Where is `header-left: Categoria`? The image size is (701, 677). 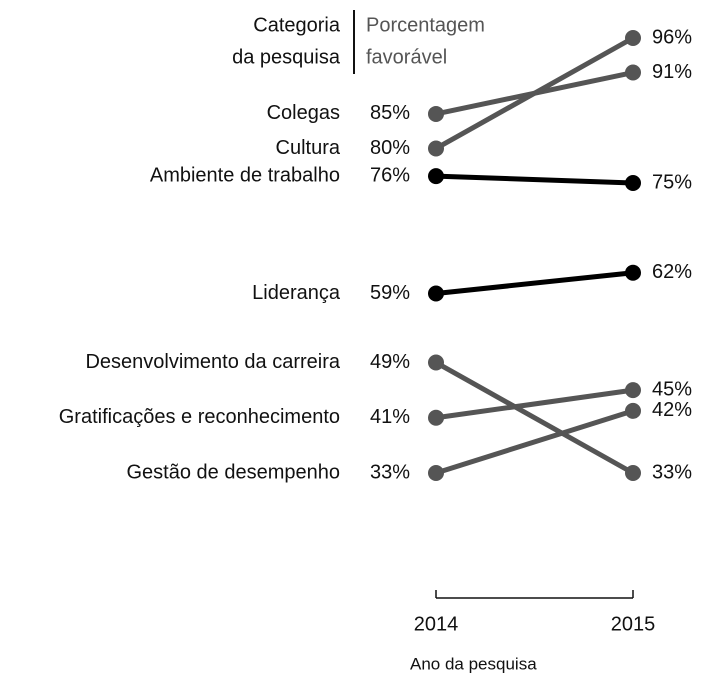 header-left: Categoria is located at coordinates (297, 25).